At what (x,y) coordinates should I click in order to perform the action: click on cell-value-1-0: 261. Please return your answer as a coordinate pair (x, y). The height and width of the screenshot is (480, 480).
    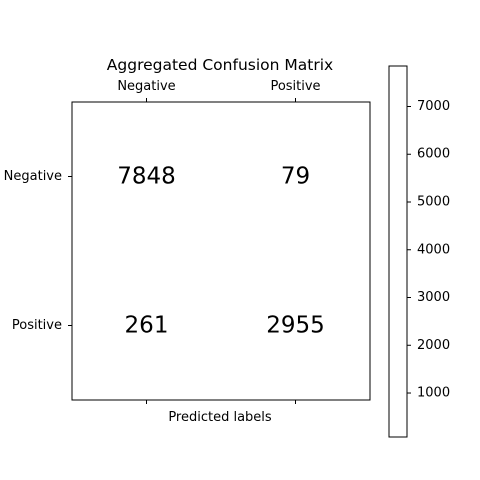
    Looking at the image, I should click on (147, 326).